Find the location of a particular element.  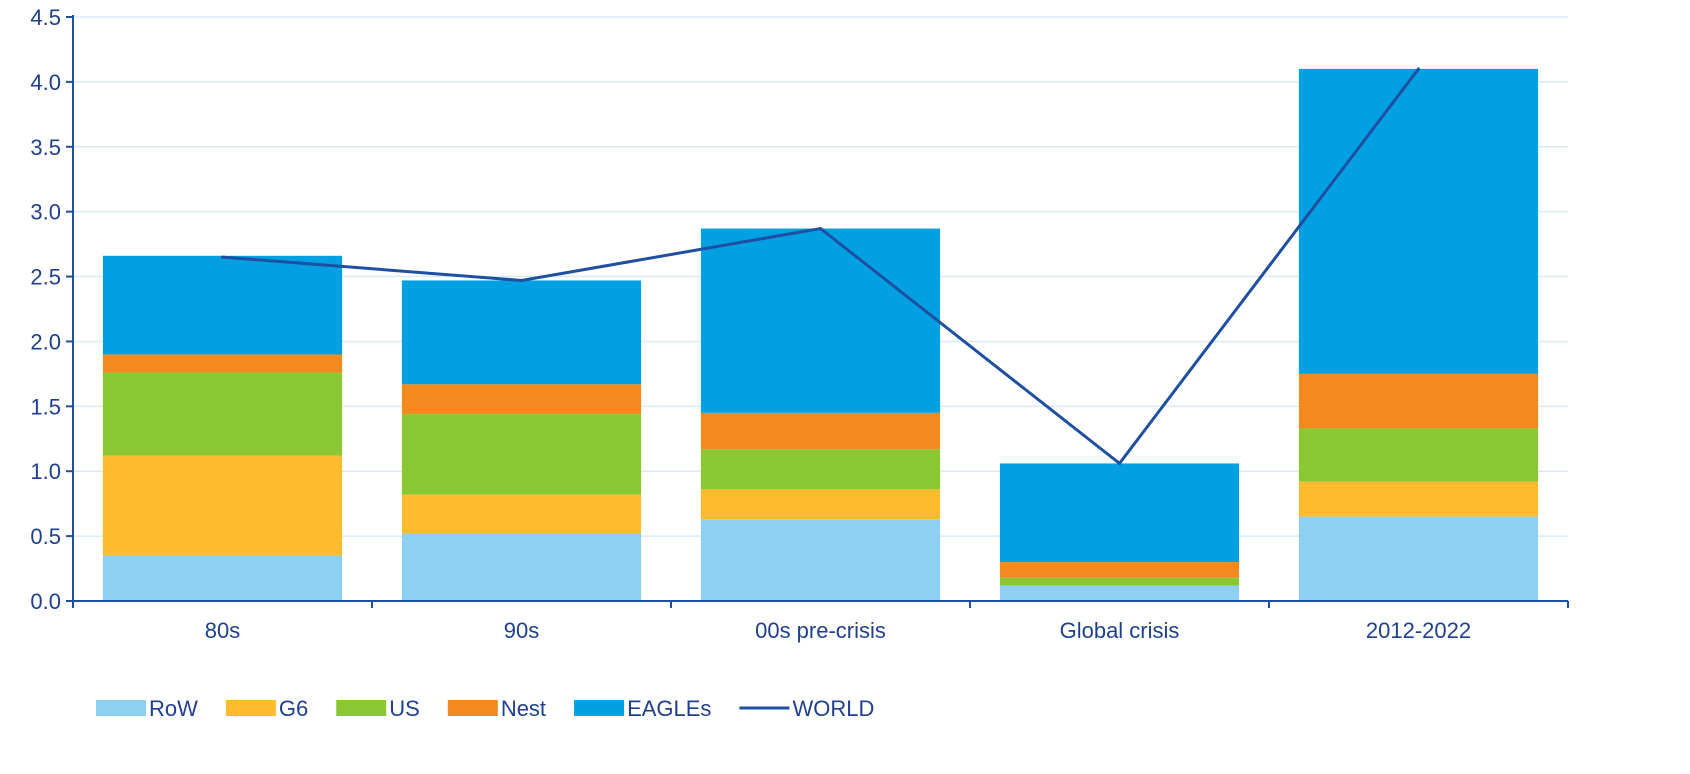

legend-label: WORLD is located at coordinates (833, 708).